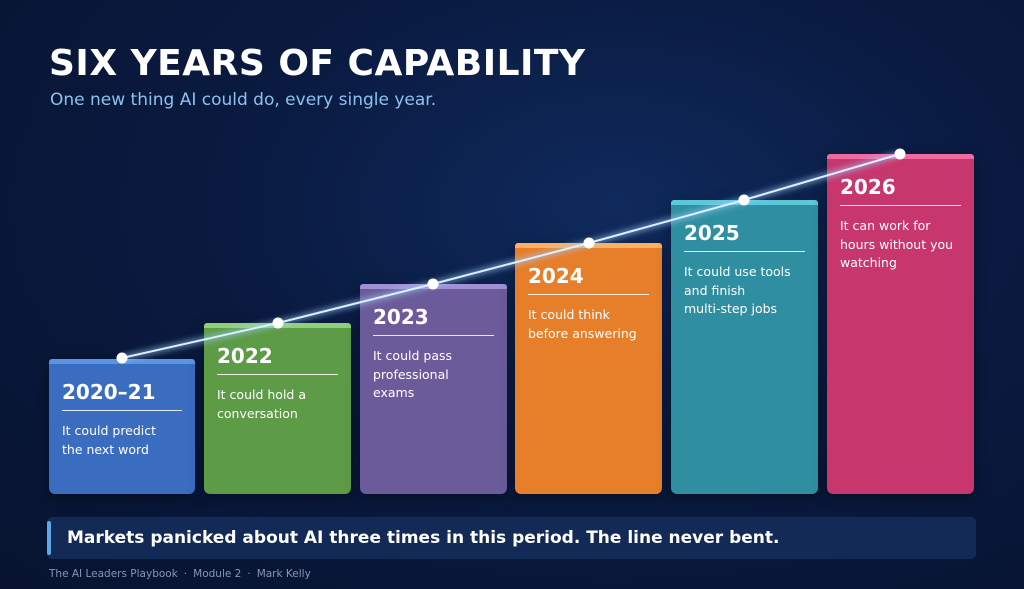 The height and width of the screenshot is (589, 1024). I want to click on step-description: It could predict the next word, so click(109, 440).